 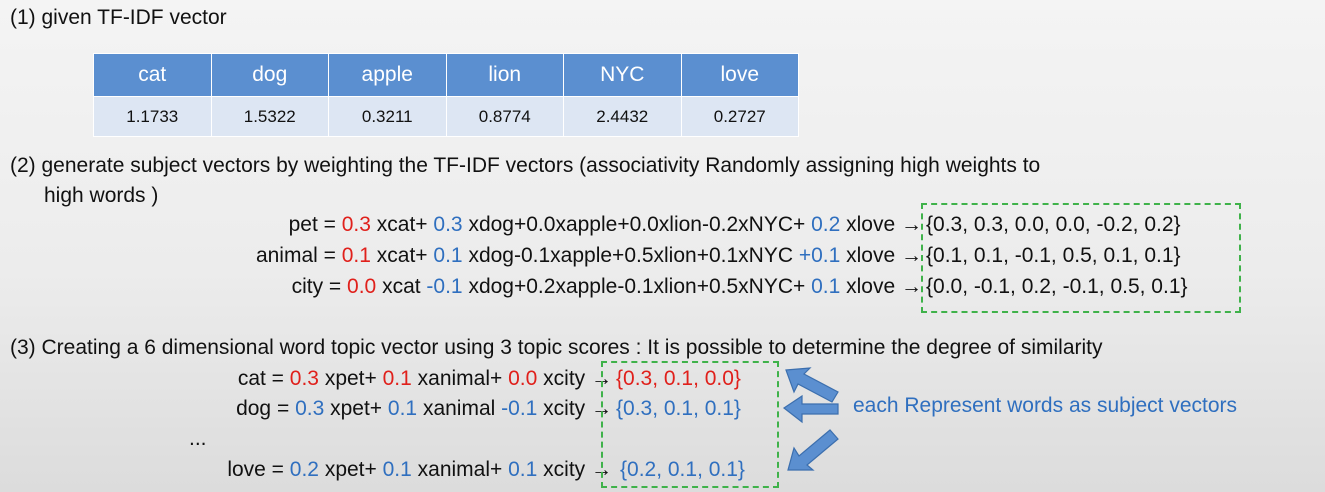 What do you see at coordinates (387, 75) in the screenshot?
I see `table-header-cell: apple` at bounding box center [387, 75].